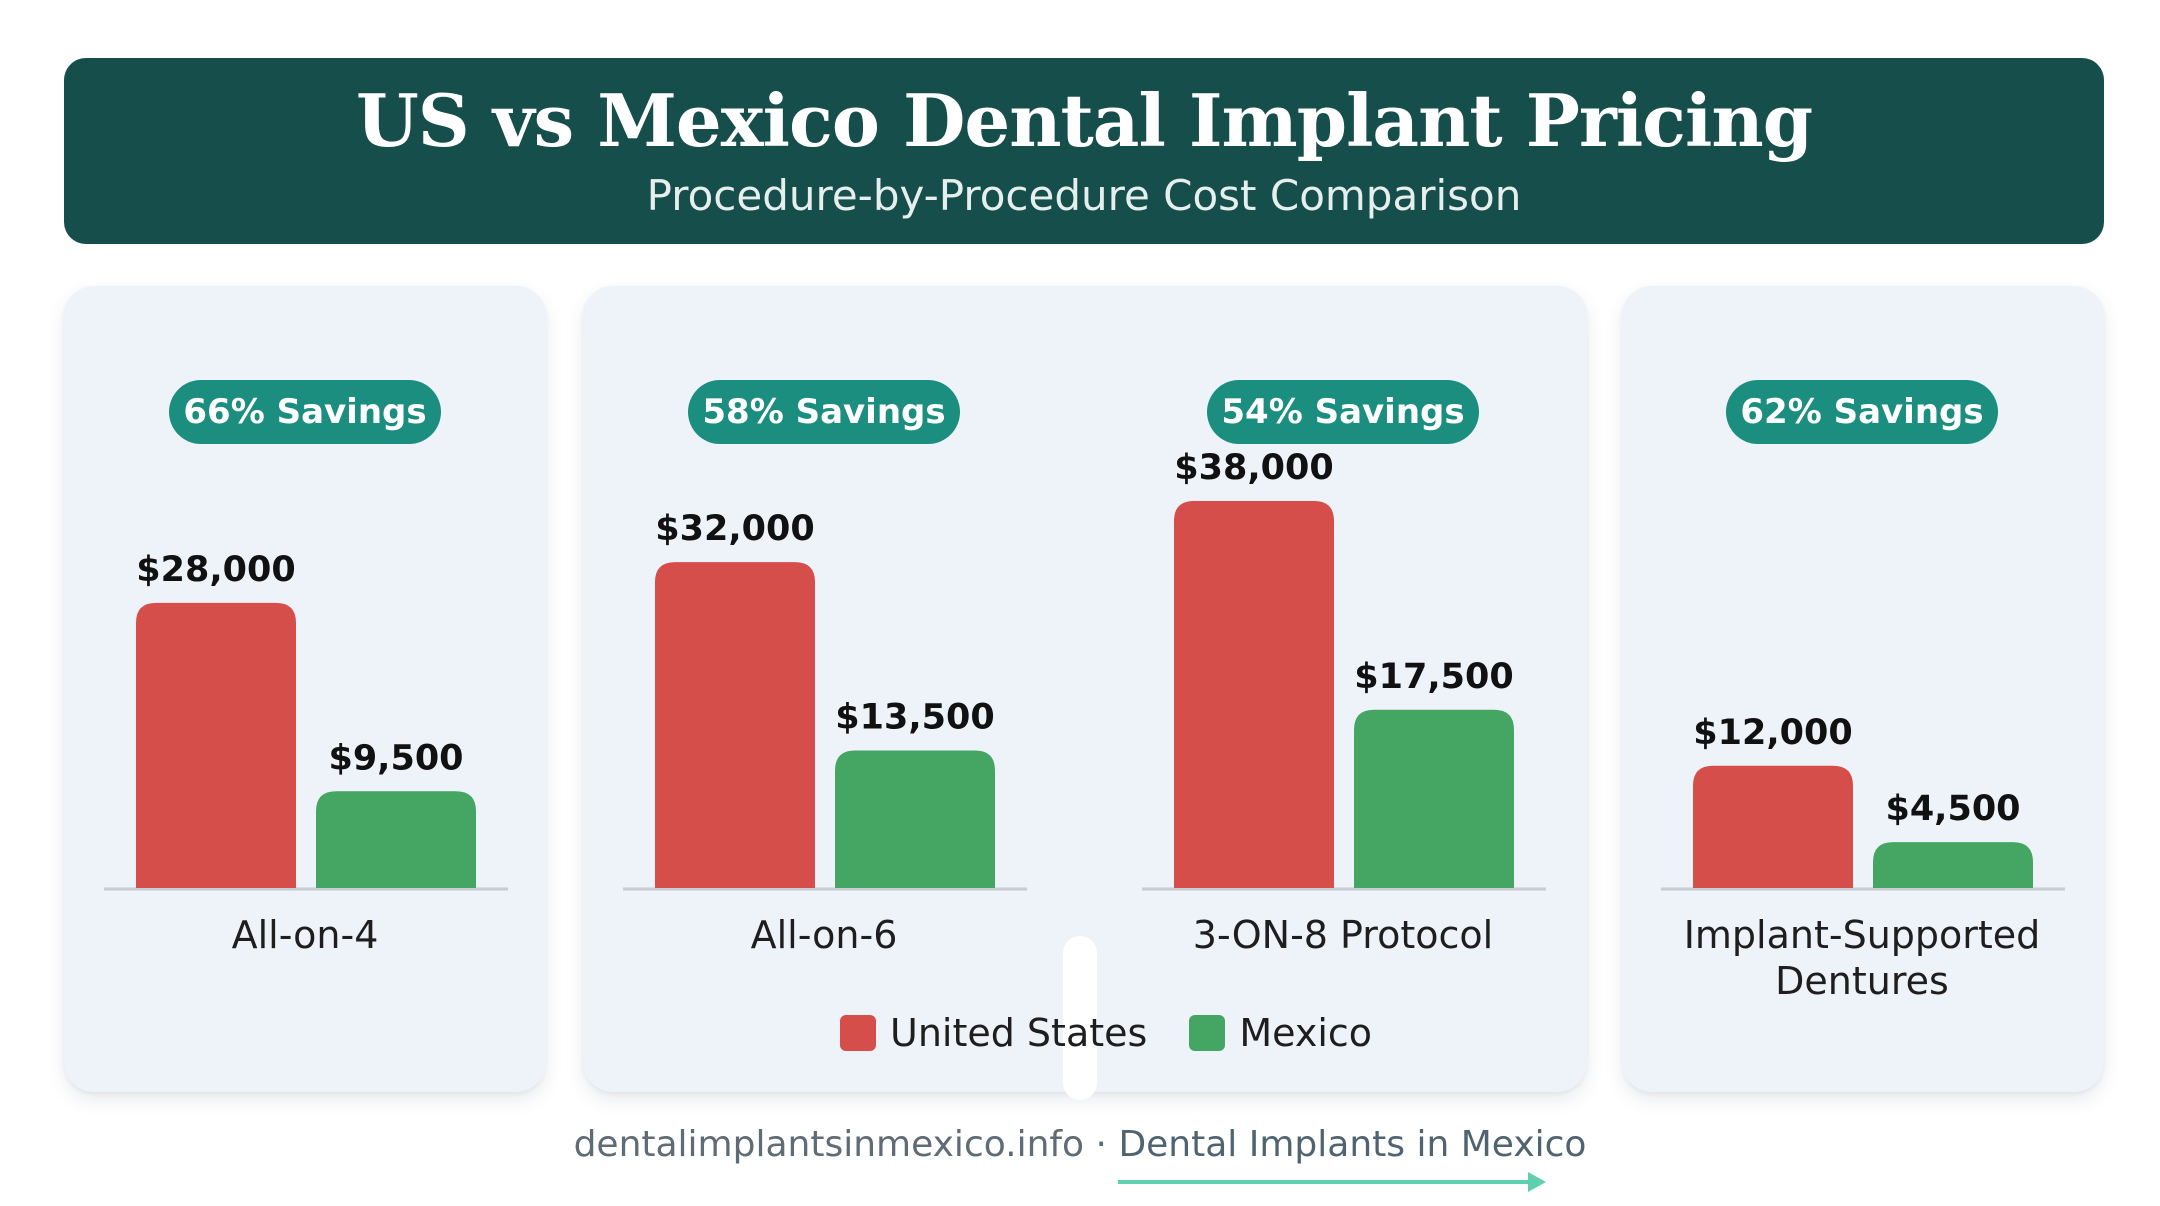  Describe the element at coordinates (1343, 412) in the screenshot. I see `savings-badge-3: 54% Savings` at that location.